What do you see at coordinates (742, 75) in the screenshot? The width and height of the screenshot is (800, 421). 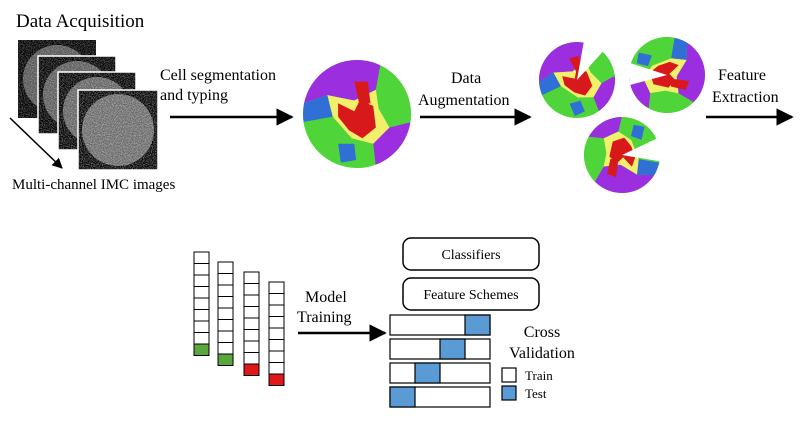 I see `feature-extraction-label-line1: Feature` at bounding box center [742, 75].